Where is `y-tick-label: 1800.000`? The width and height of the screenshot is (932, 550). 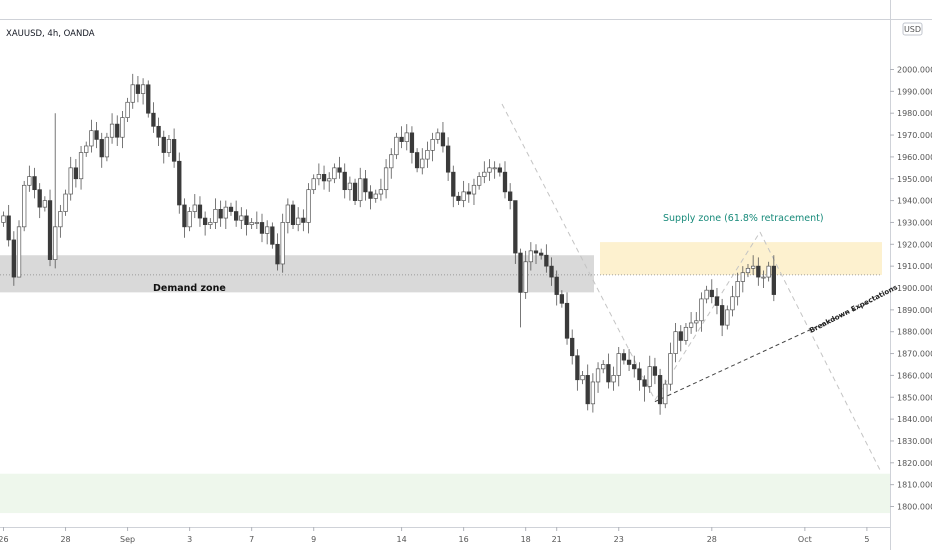 y-tick-label: 1800.000 is located at coordinates (914, 507).